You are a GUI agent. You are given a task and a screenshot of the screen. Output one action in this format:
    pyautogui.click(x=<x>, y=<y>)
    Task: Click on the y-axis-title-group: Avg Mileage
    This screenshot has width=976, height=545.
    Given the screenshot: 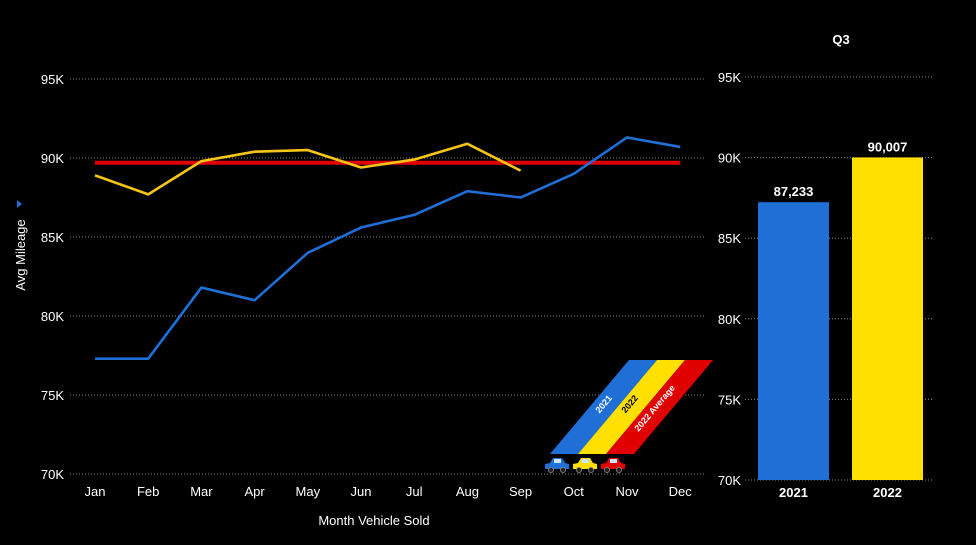 What is the action you would take?
    pyautogui.click(x=20, y=254)
    